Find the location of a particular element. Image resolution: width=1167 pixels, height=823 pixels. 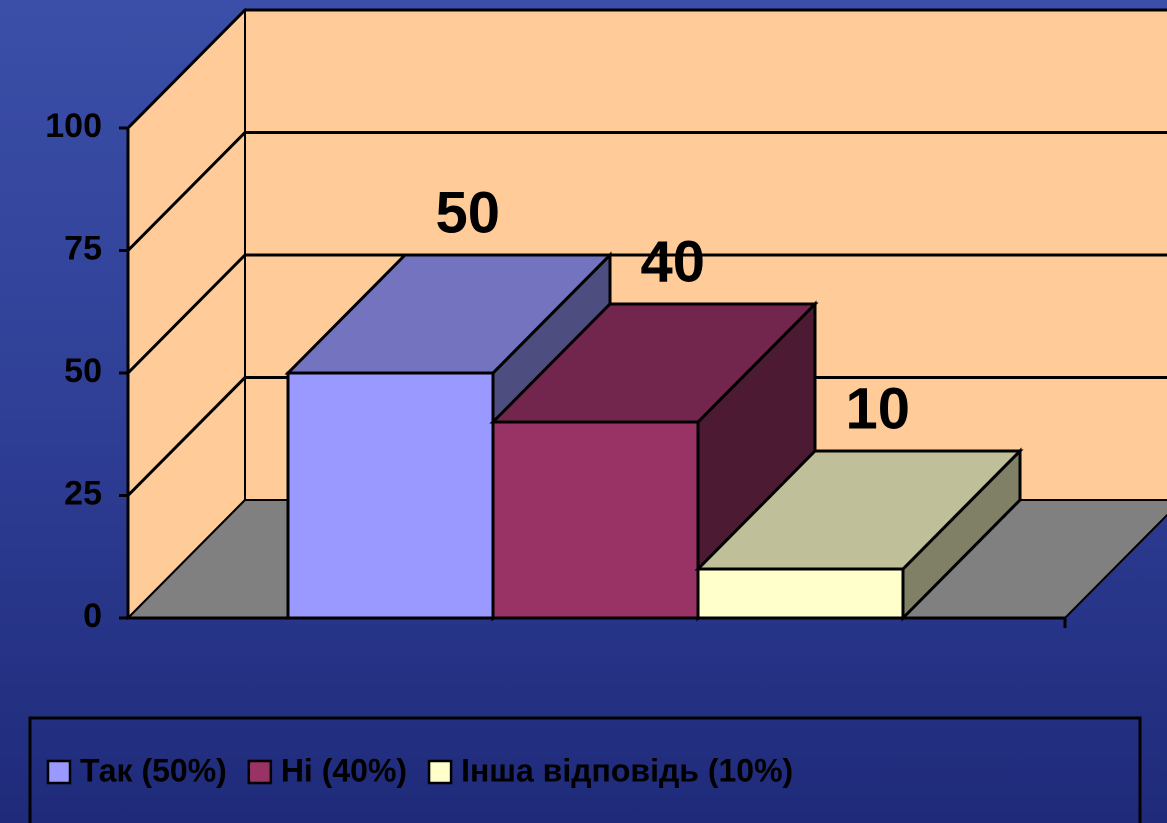

legend-label: Інша відповідь (10%) is located at coordinates (627, 770).